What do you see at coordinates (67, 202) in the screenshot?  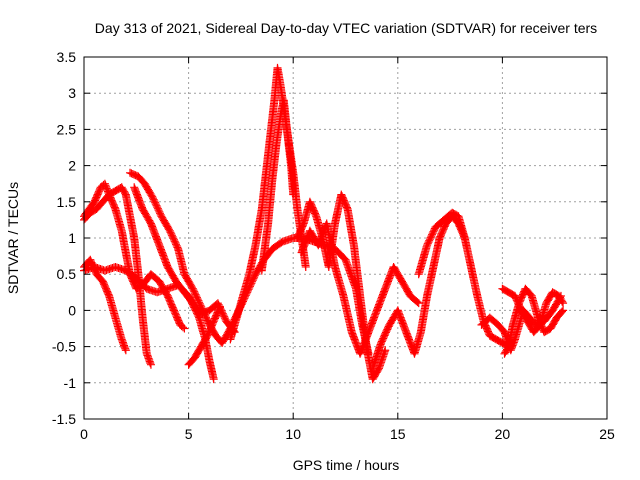 I see `y-tick-label: 1.5` at bounding box center [67, 202].